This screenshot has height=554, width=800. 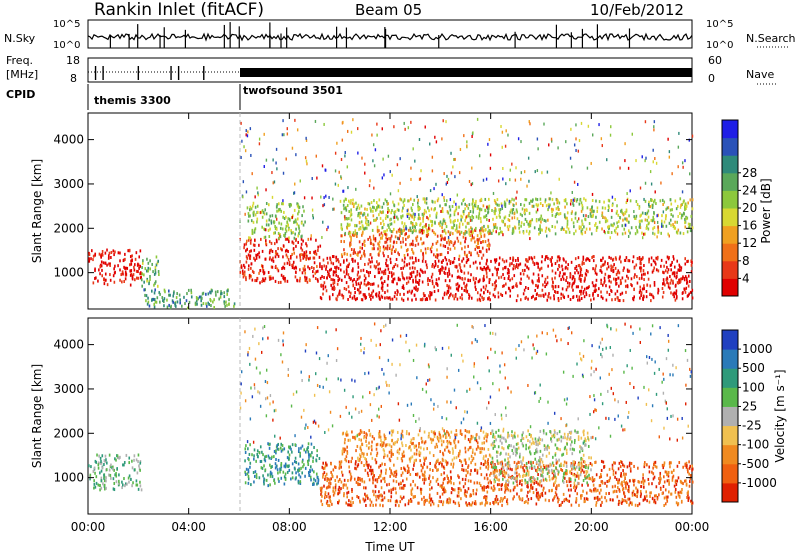 What do you see at coordinates (68, 184) in the screenshot?
I see `y-tick-label: 3000` at bounding box center [68, 184].